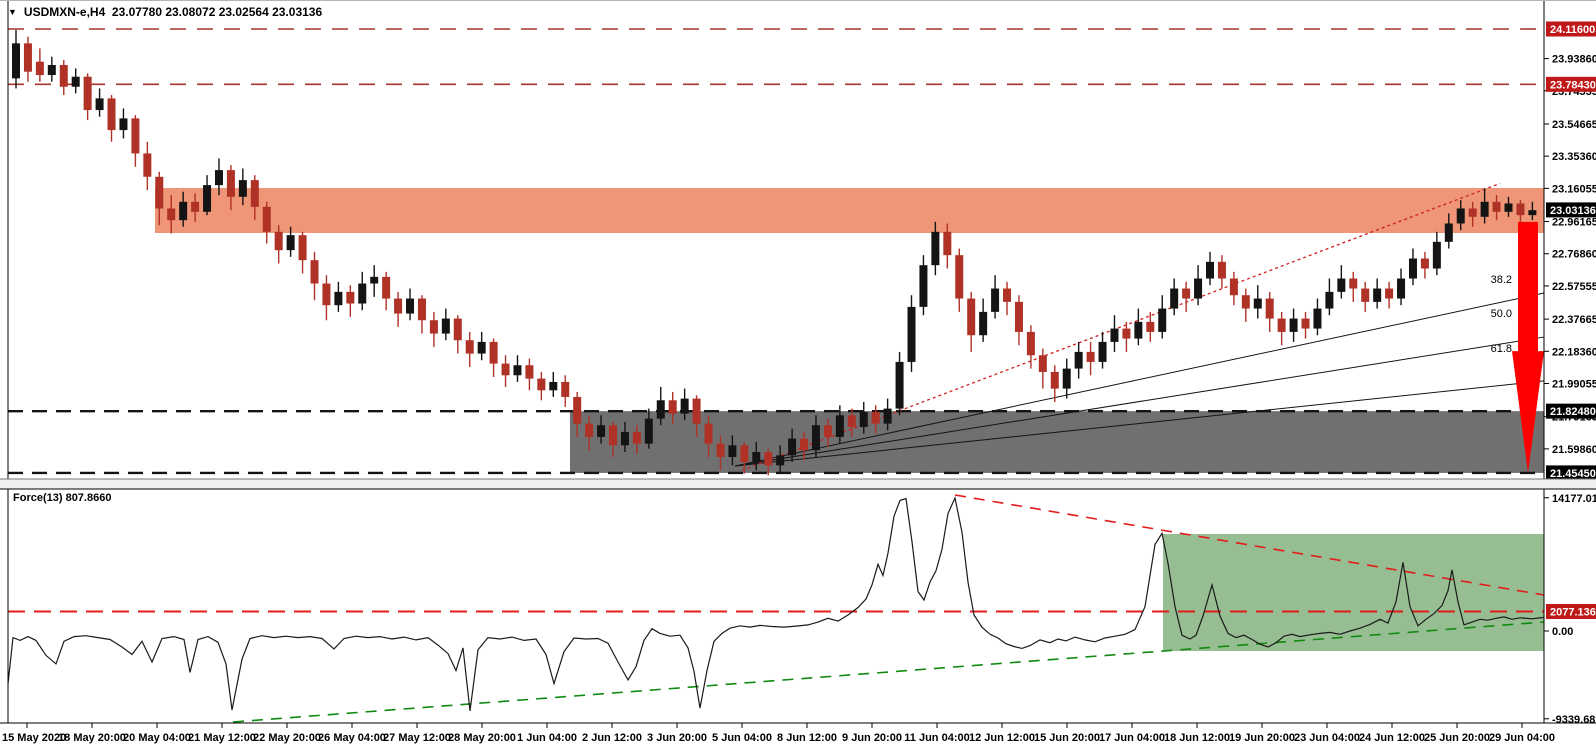 The image size is (1596, 754). What do you see at coordinates (1392, 738) in the screenshot?
I see `time-axis-label: 24 Jun 12:00` at bounding box center [1392, 738].